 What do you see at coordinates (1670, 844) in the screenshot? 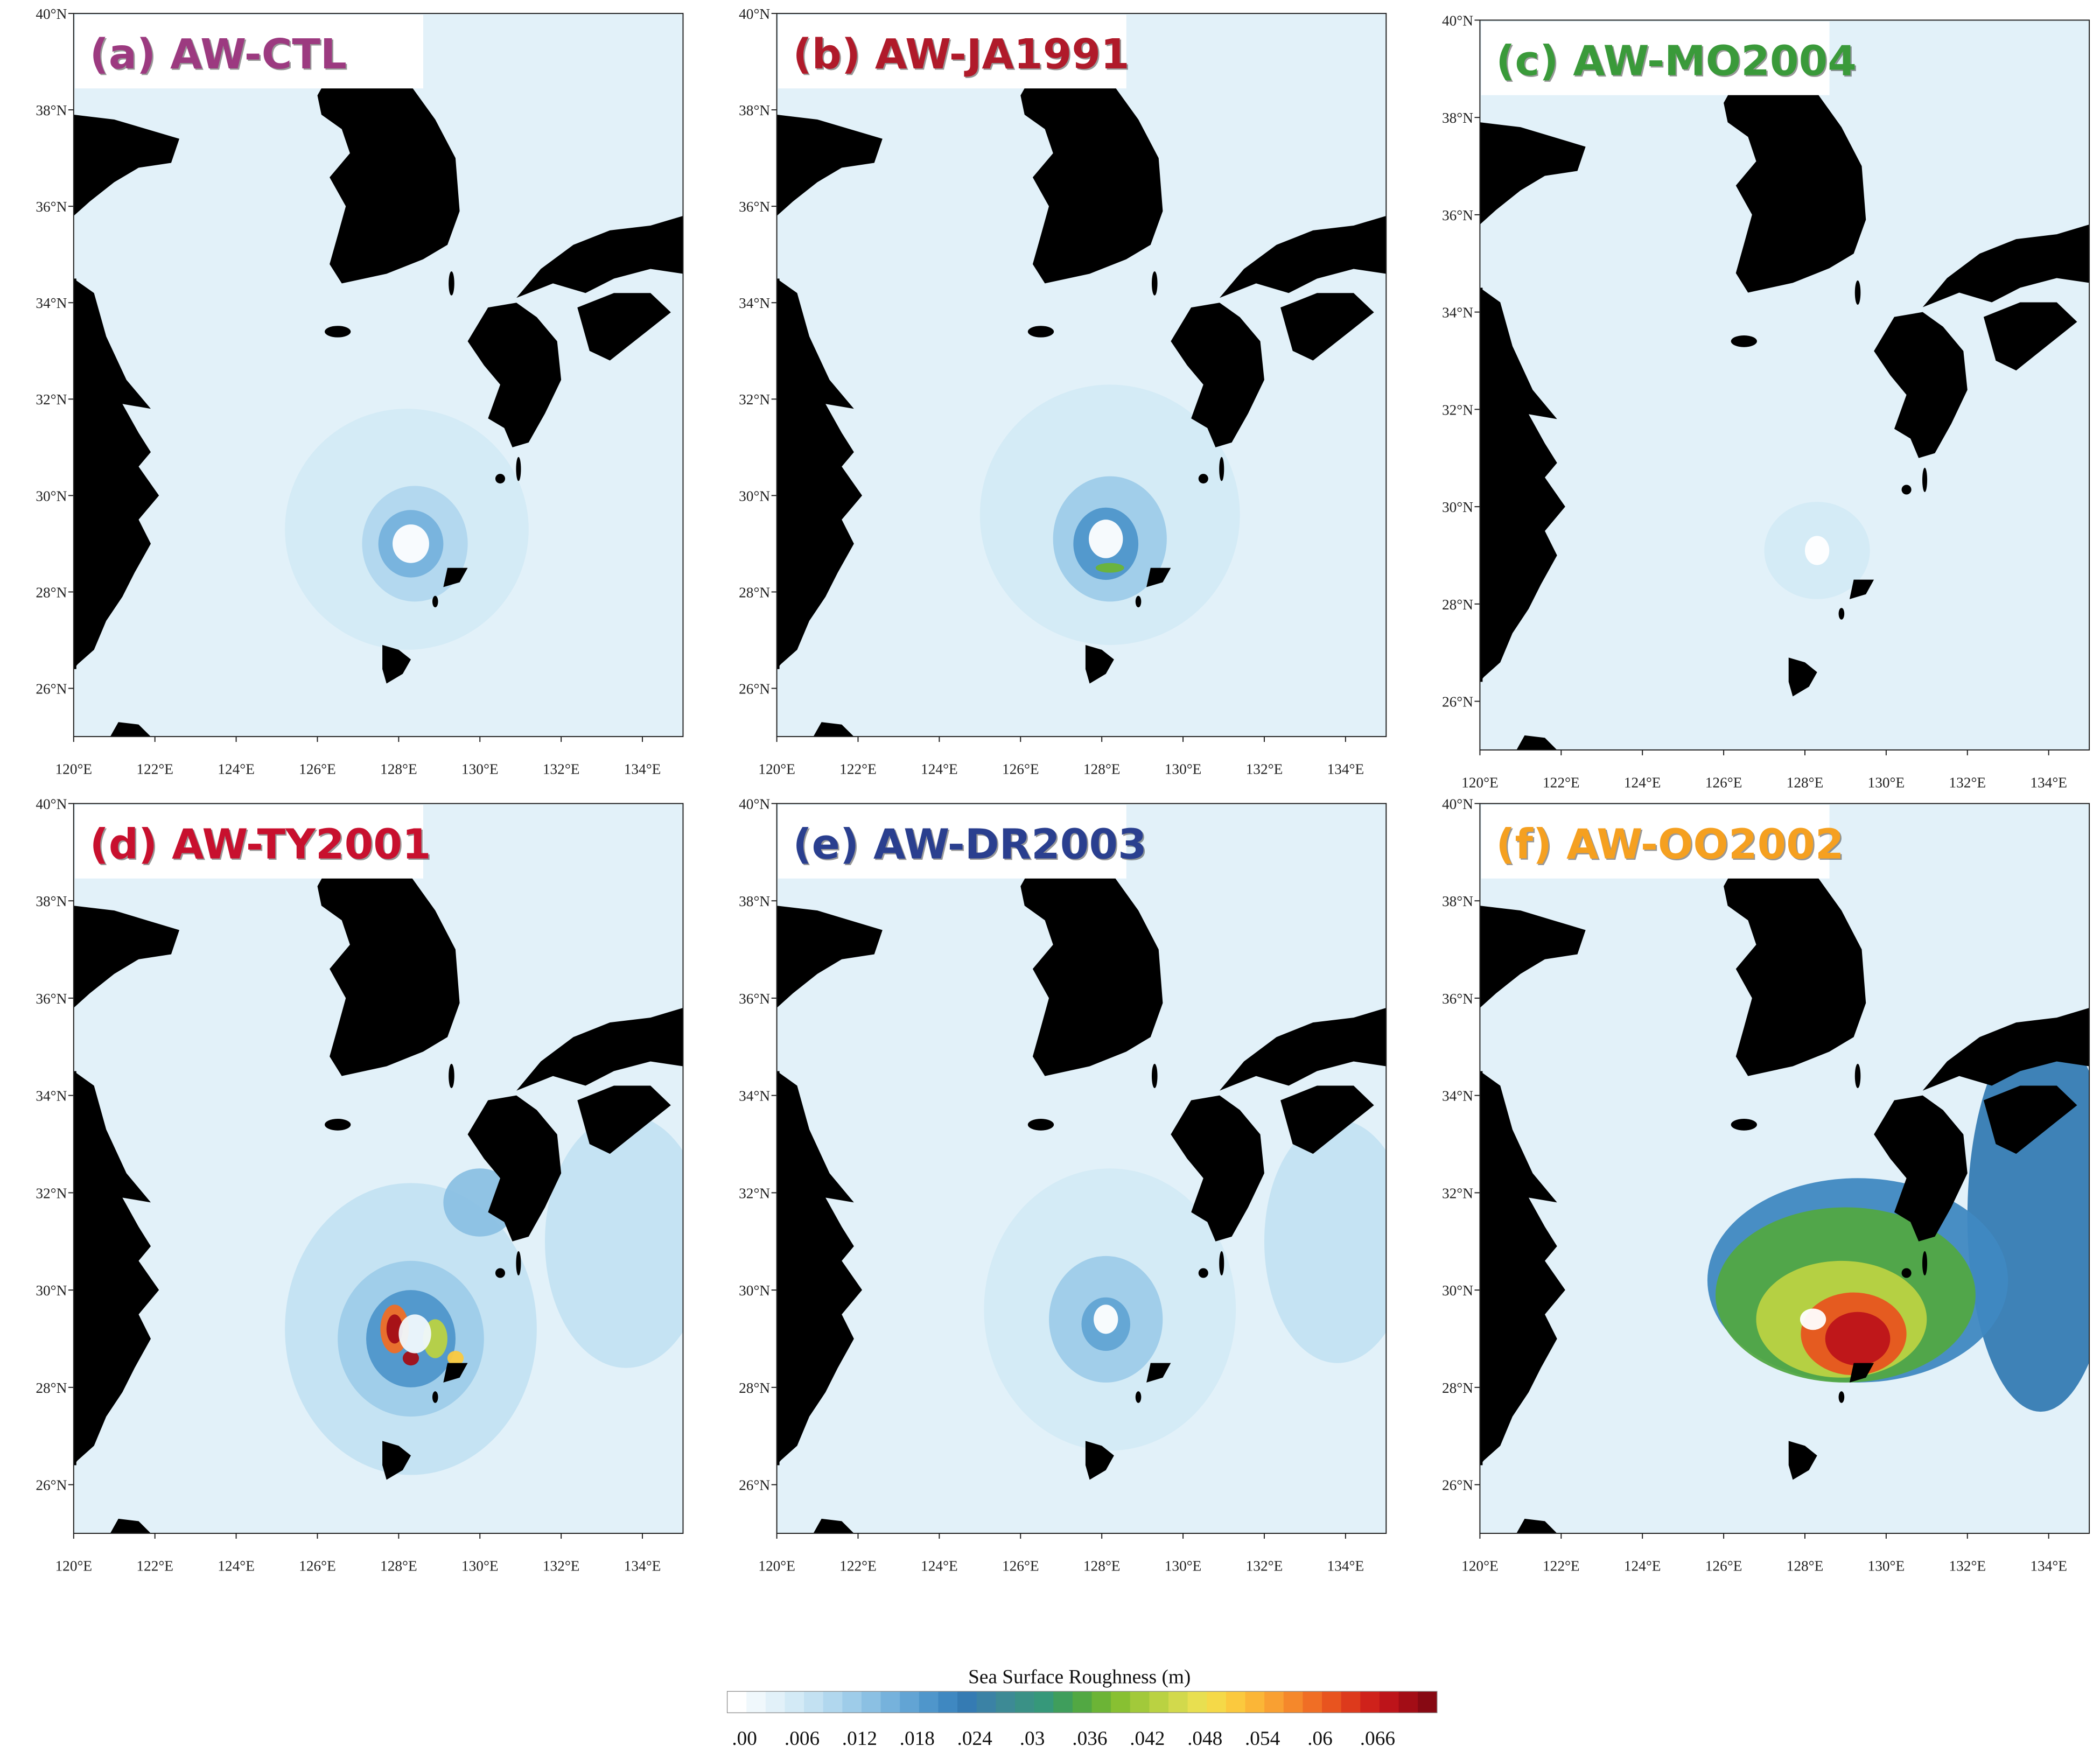
I see `panel-title: (f) AW-OO2002` at bounding box center [1670, 844].